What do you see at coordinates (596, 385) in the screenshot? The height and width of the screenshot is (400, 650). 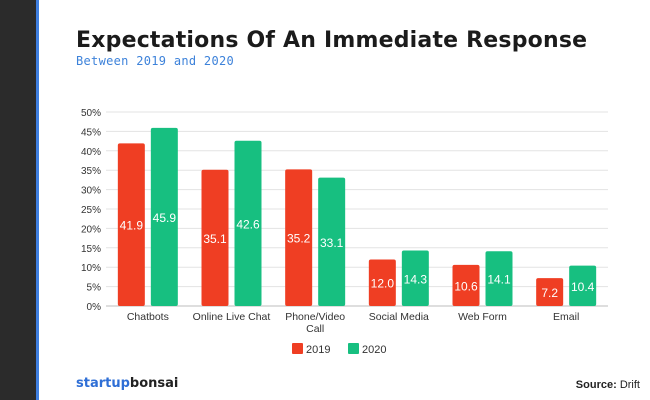 I see `source-label: Source:` at bounding box center [596, 385].